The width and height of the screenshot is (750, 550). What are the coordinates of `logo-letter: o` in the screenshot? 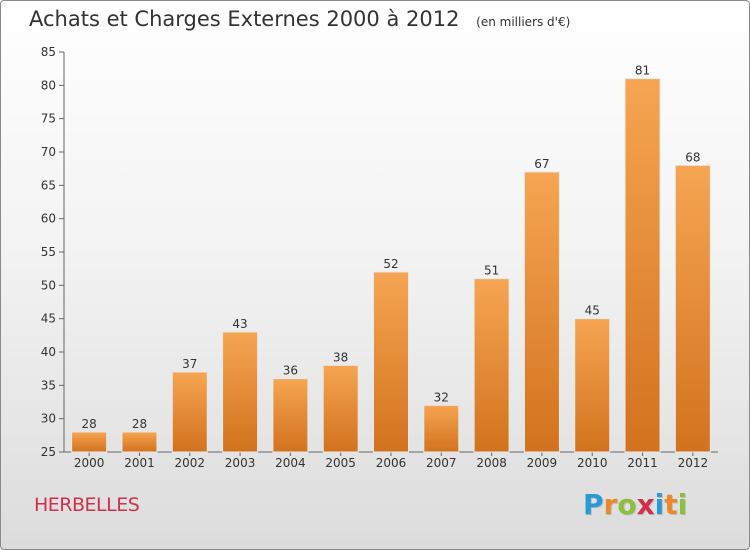 It's located at (627, 504).